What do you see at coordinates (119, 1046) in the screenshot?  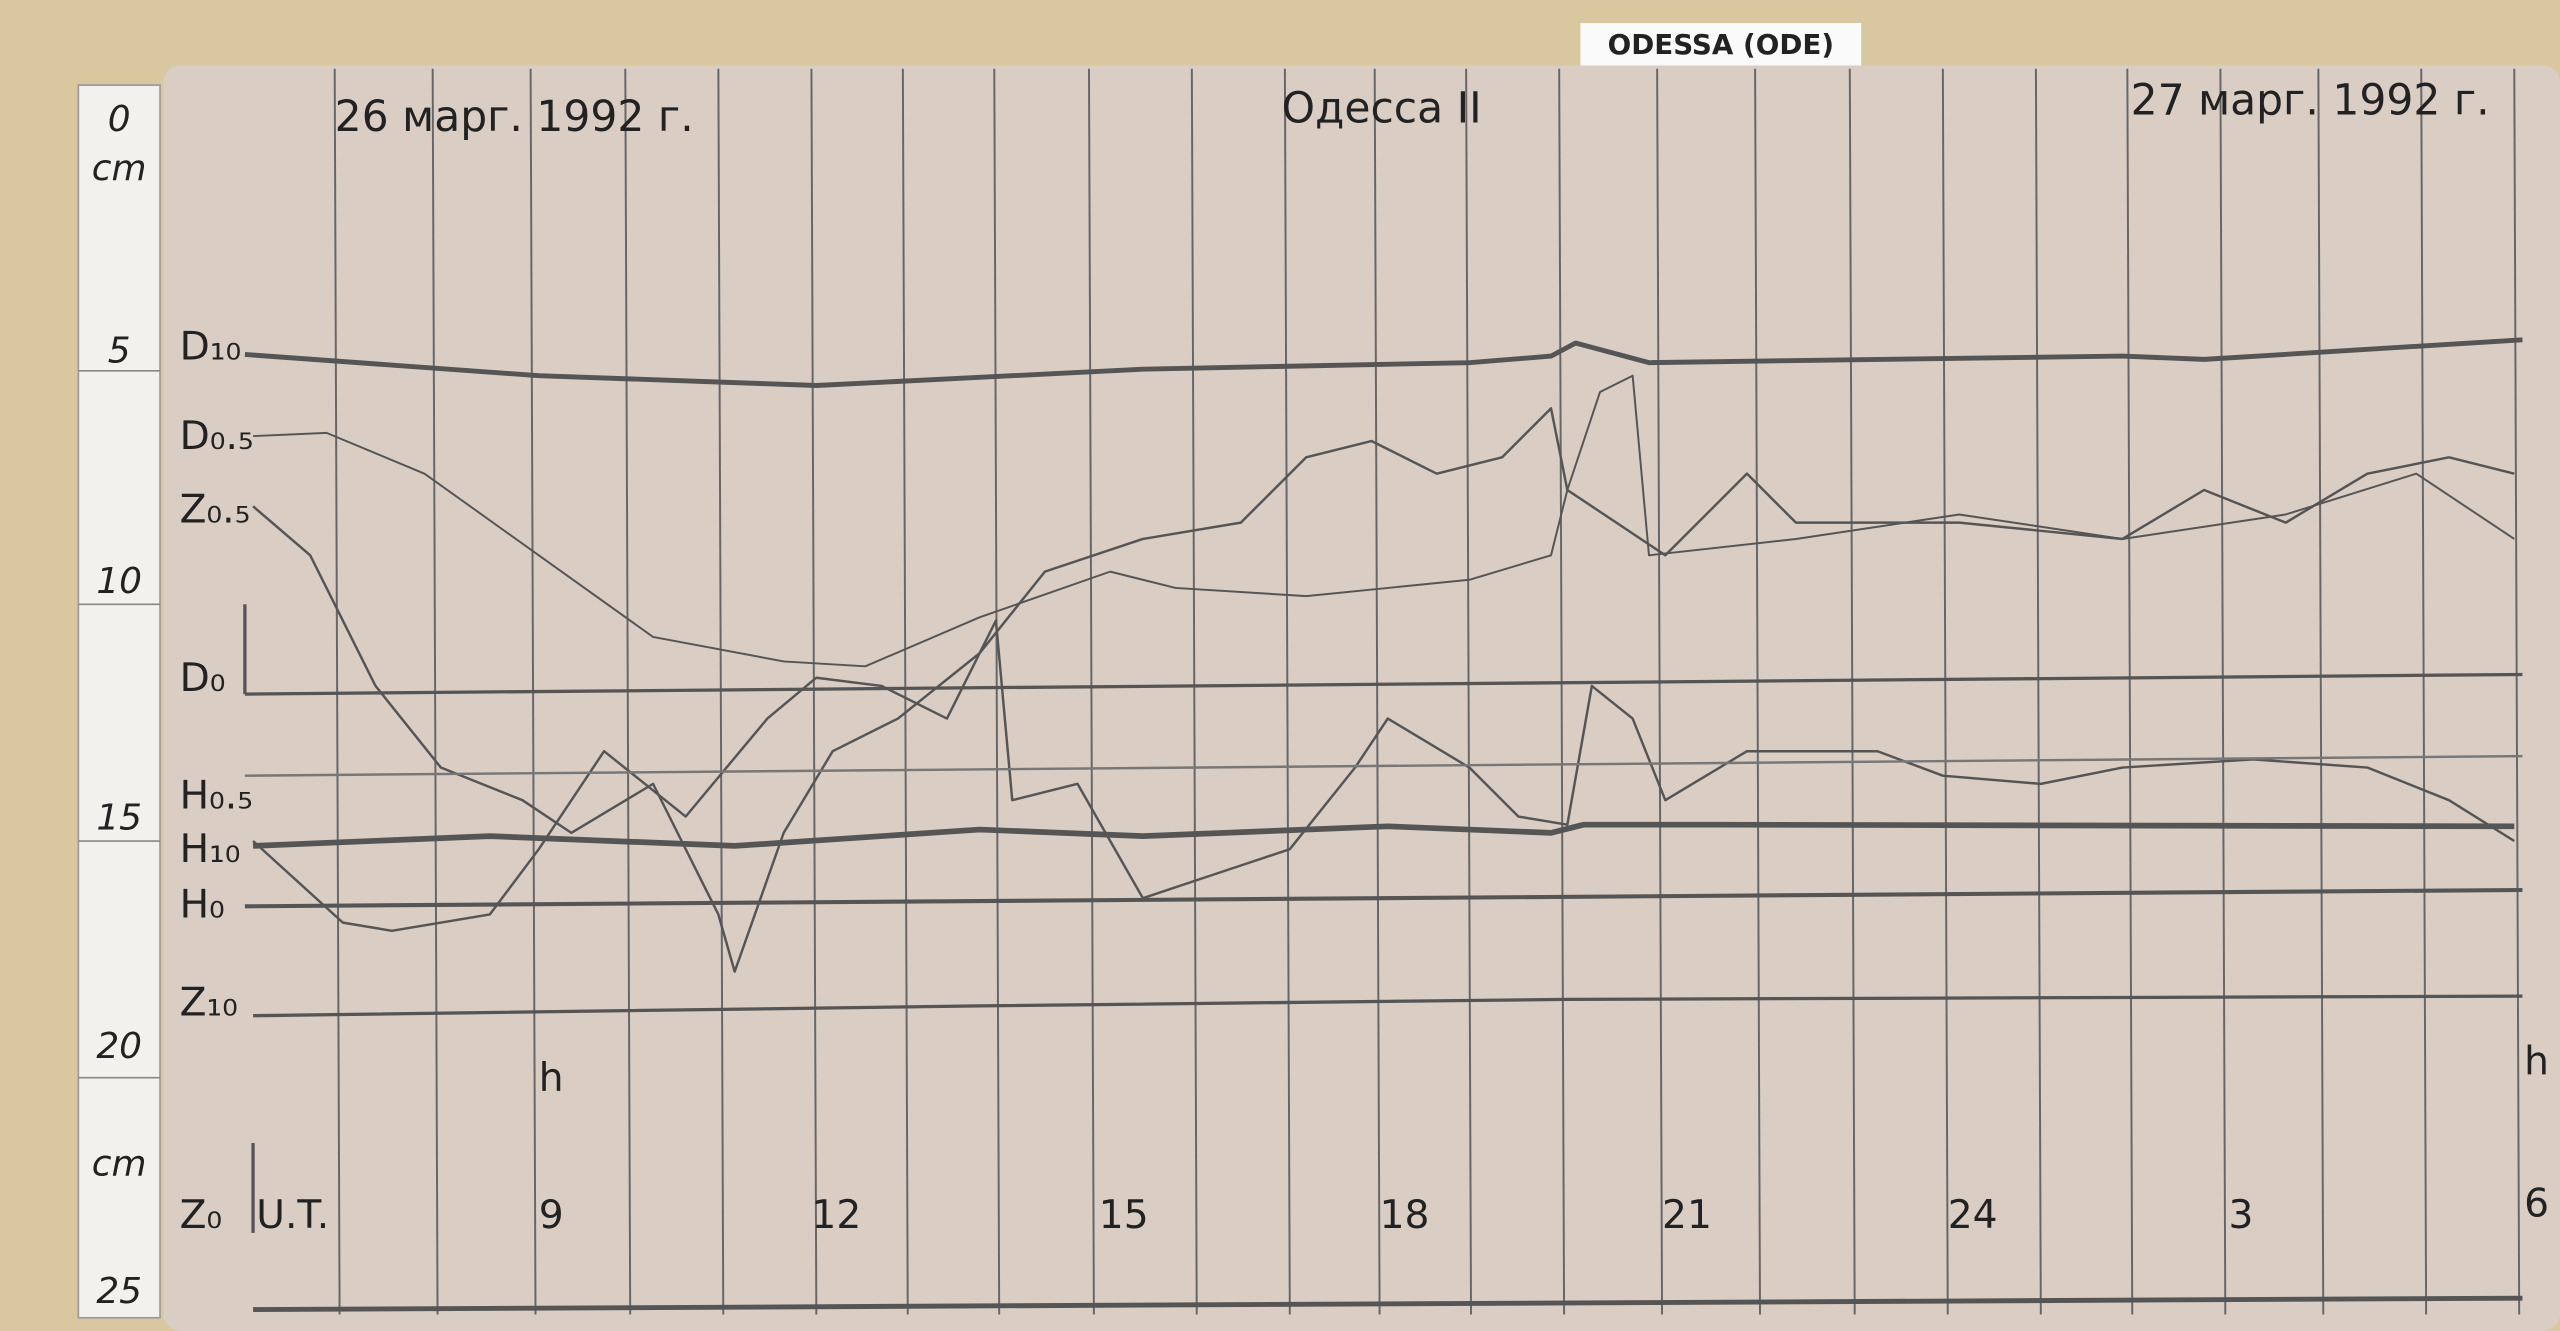 I see `ruler-label: 20` at bounding box center [119, 1046].